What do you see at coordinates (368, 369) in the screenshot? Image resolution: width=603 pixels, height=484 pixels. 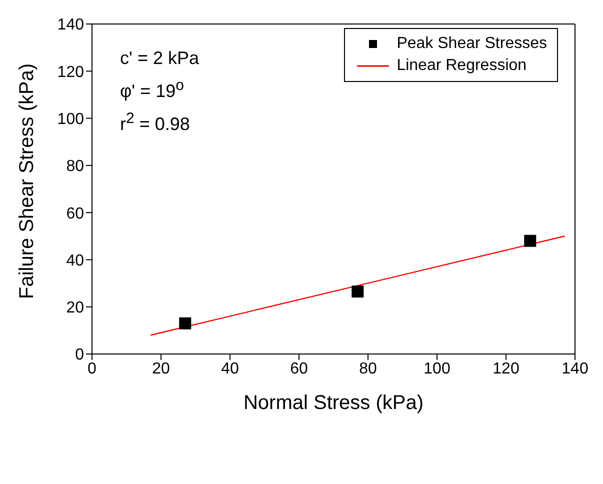 I see `x-tick-label: 80` at bounding box center [368, 369].